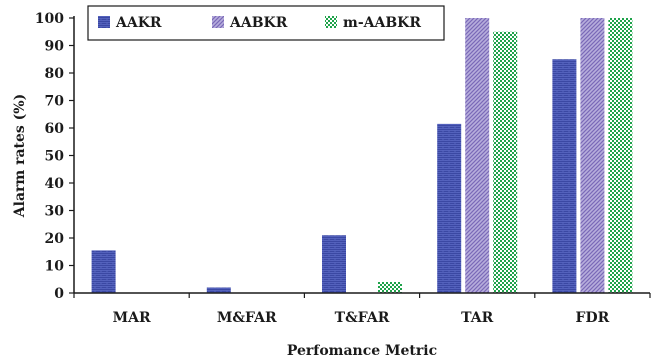 The width and height of the screenshot is (655, 362). I want to click on bar-aakr-fdr, so click(564, 176).